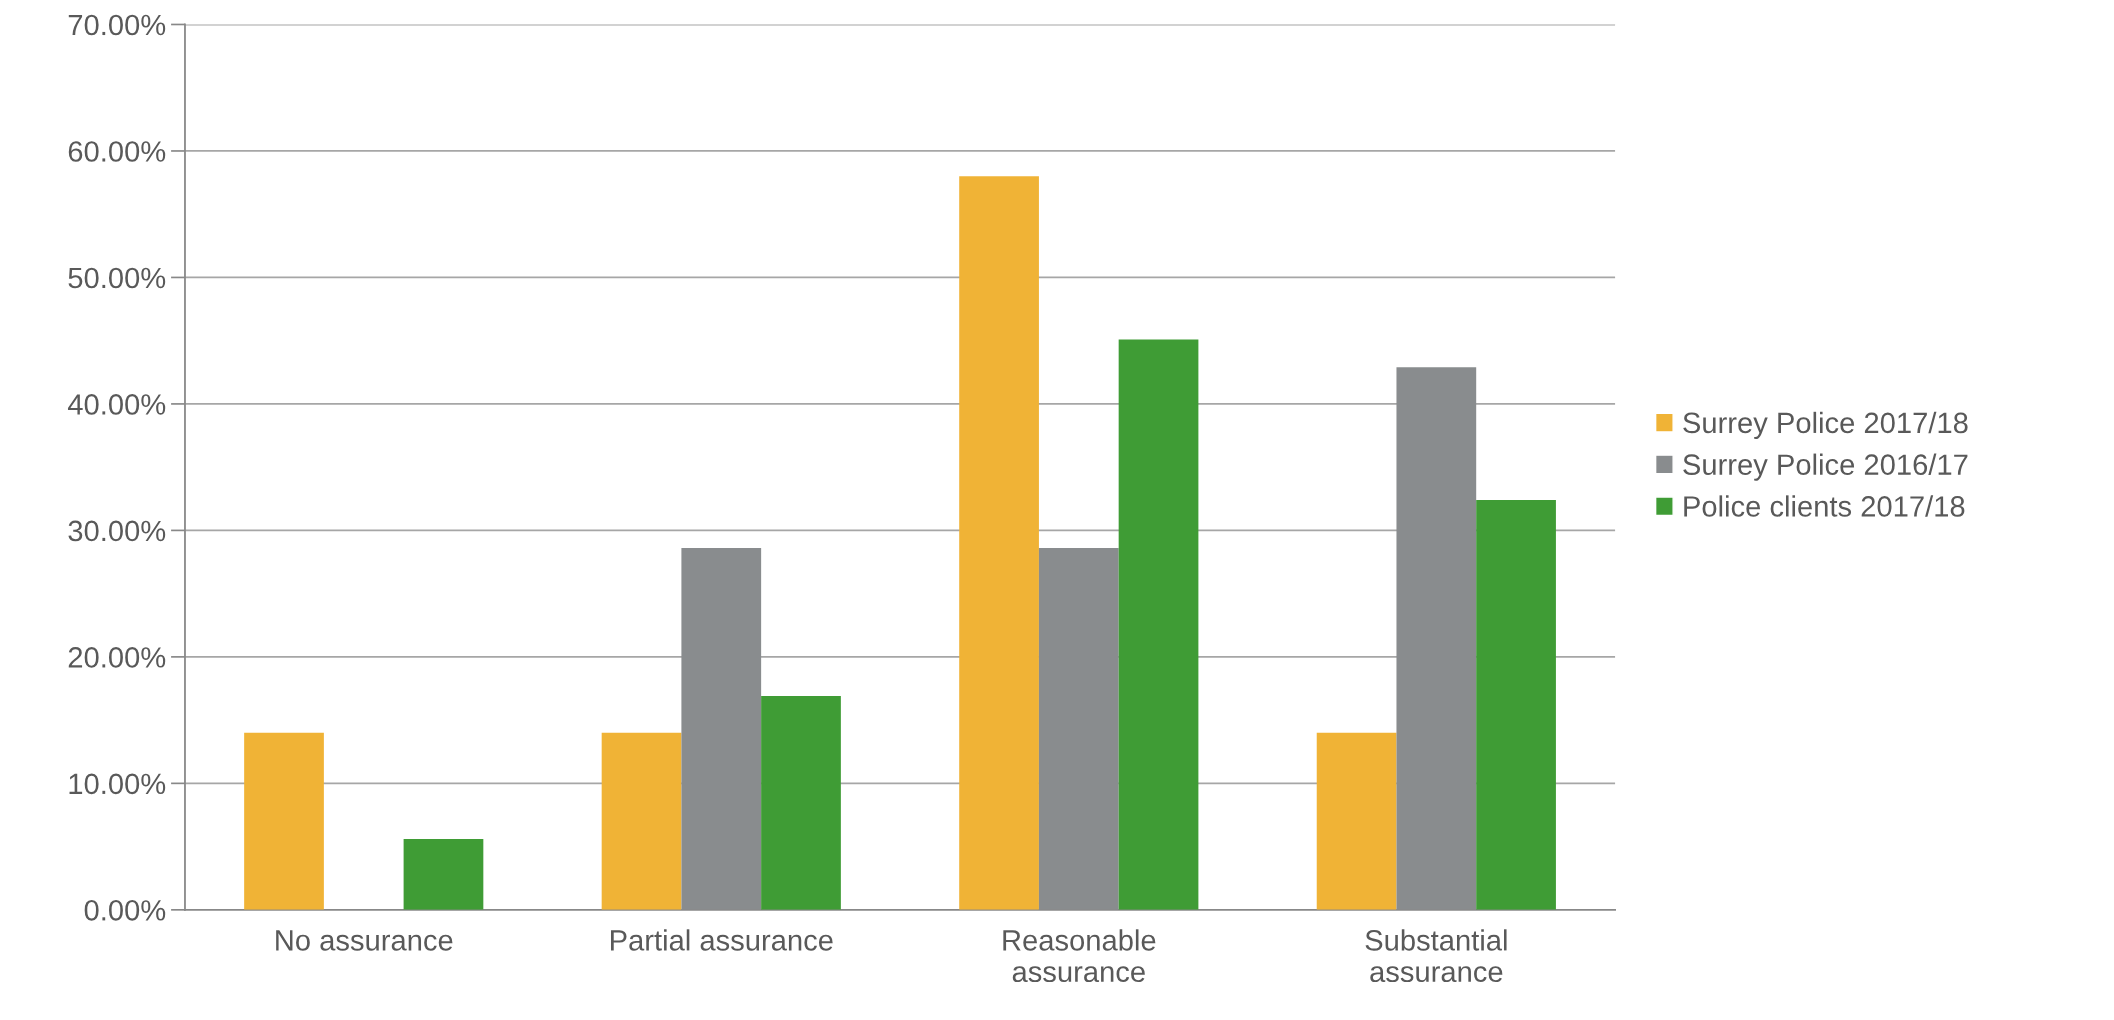 The width and height of the screenshot is (2114, 1020). I want to click on y-tick-label: 10.00%, so click(117, 784).